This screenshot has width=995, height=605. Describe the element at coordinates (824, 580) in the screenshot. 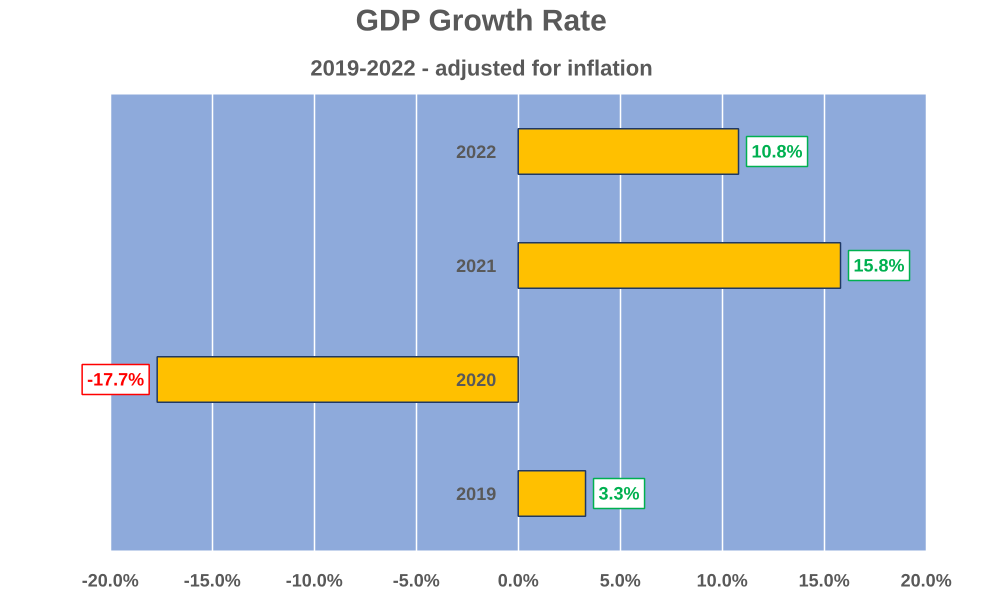

I see `x-tick-label: 15.0%` at that location.